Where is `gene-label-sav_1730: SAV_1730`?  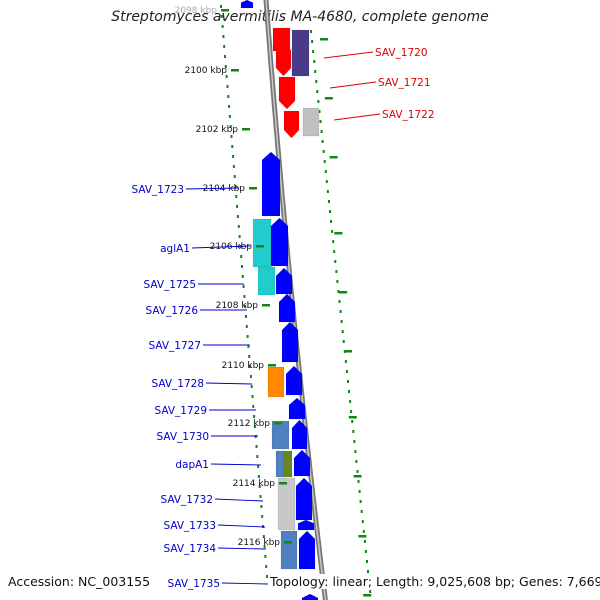
gene-label-sav_1730: SAV_1730 is located at coordinates (182, 437).